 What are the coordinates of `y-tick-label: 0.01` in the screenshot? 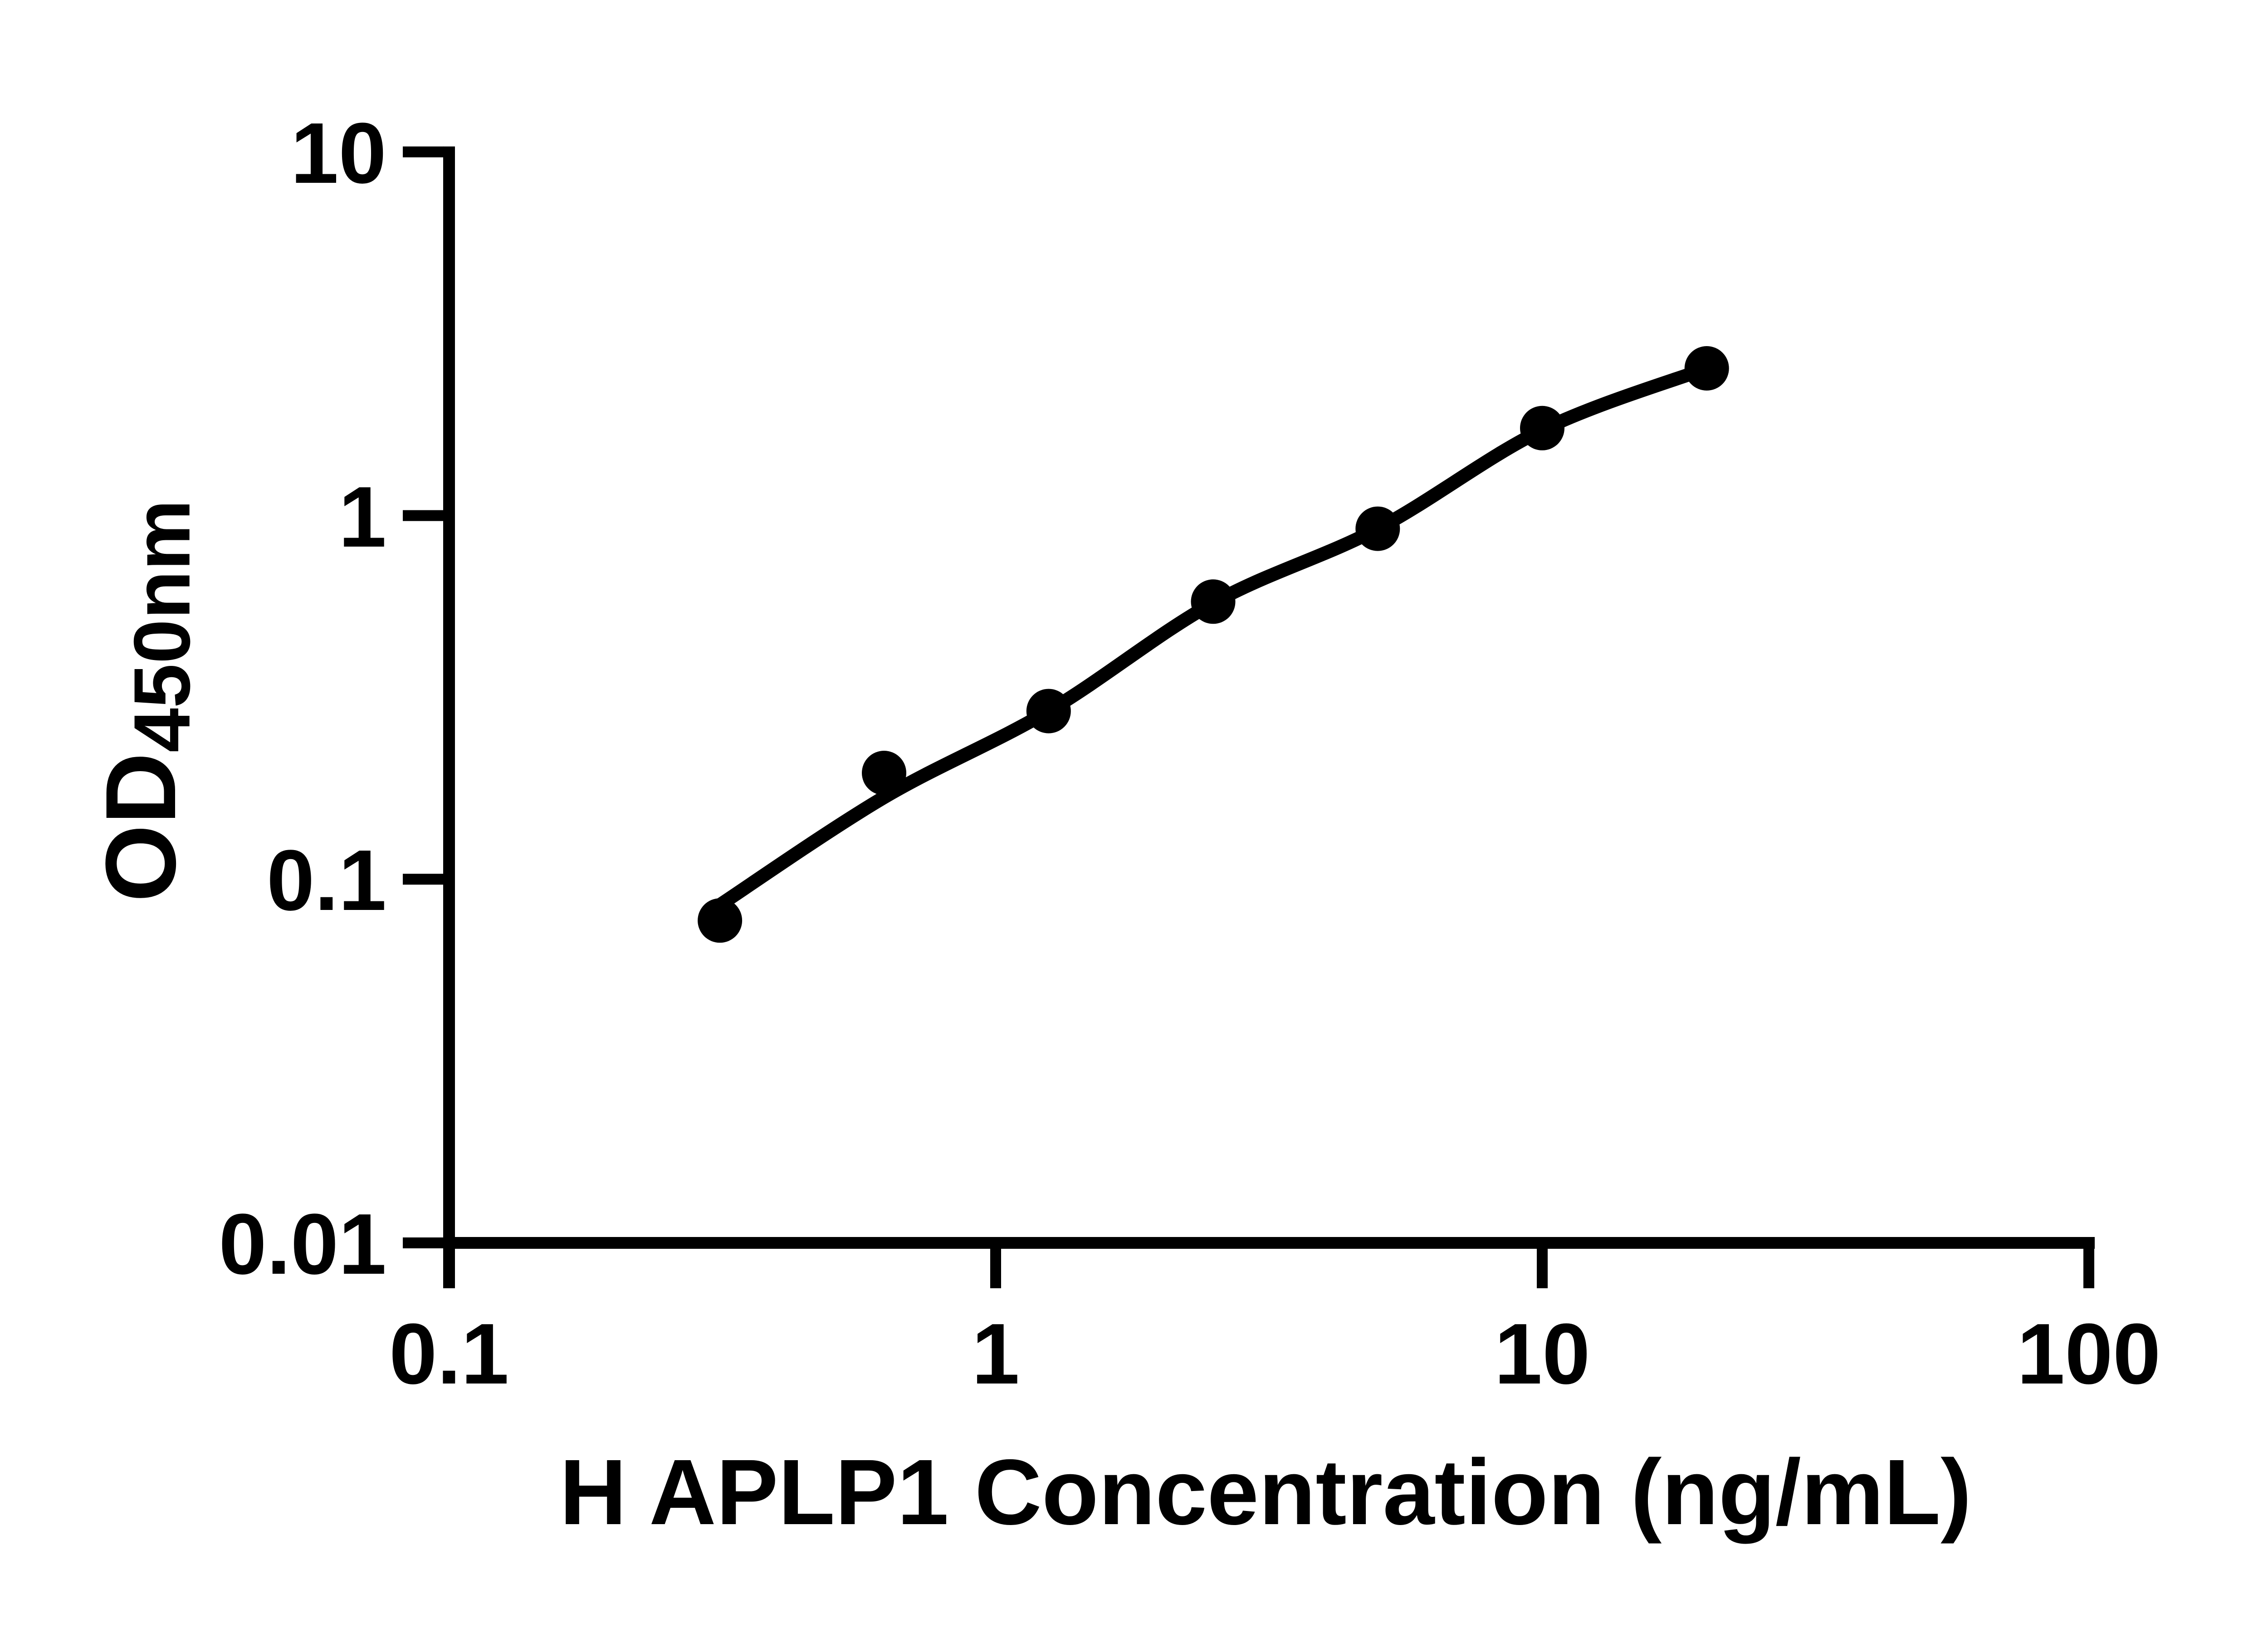 It's located at (303, 1244).